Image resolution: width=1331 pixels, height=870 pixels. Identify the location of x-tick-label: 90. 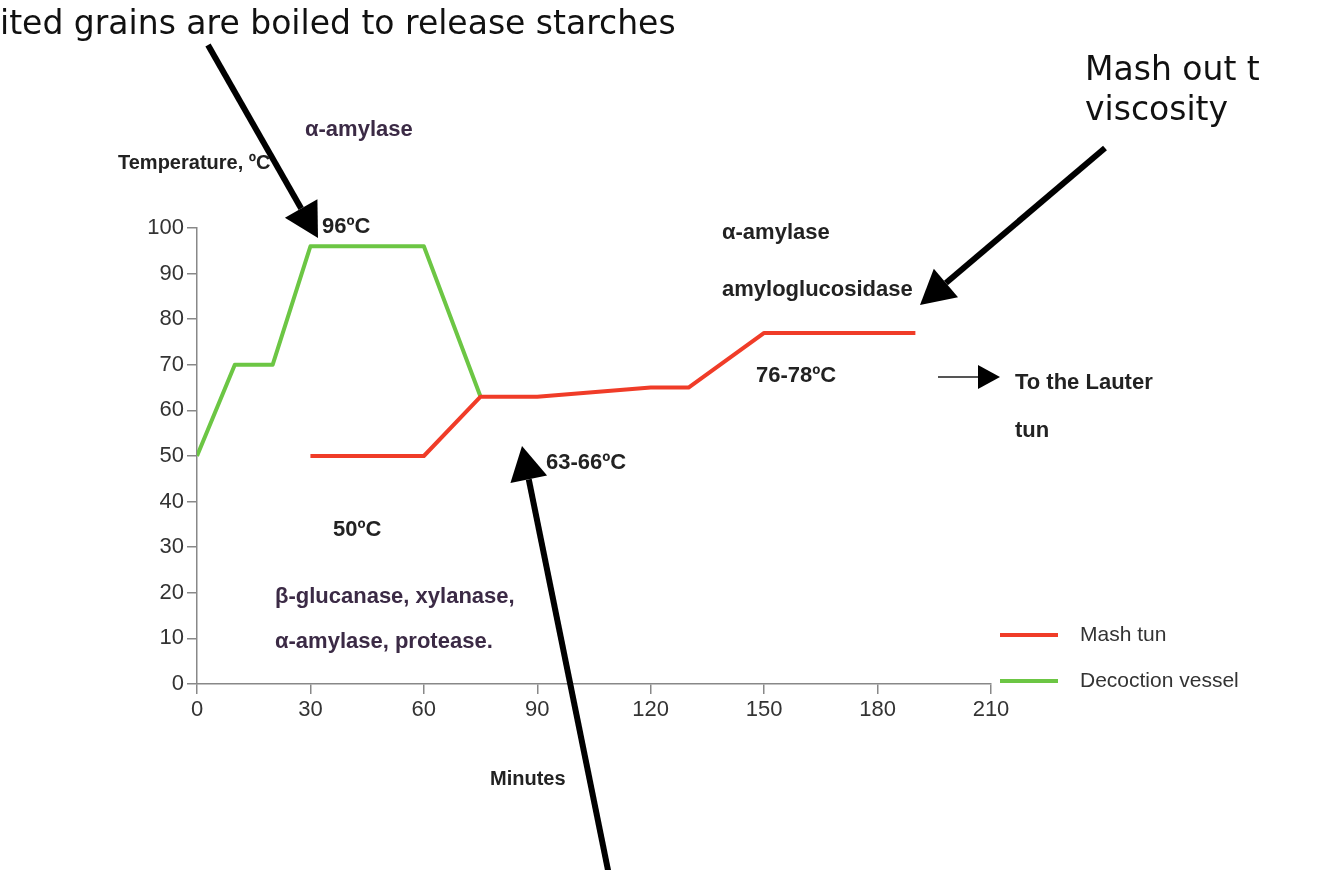
(537, 709).